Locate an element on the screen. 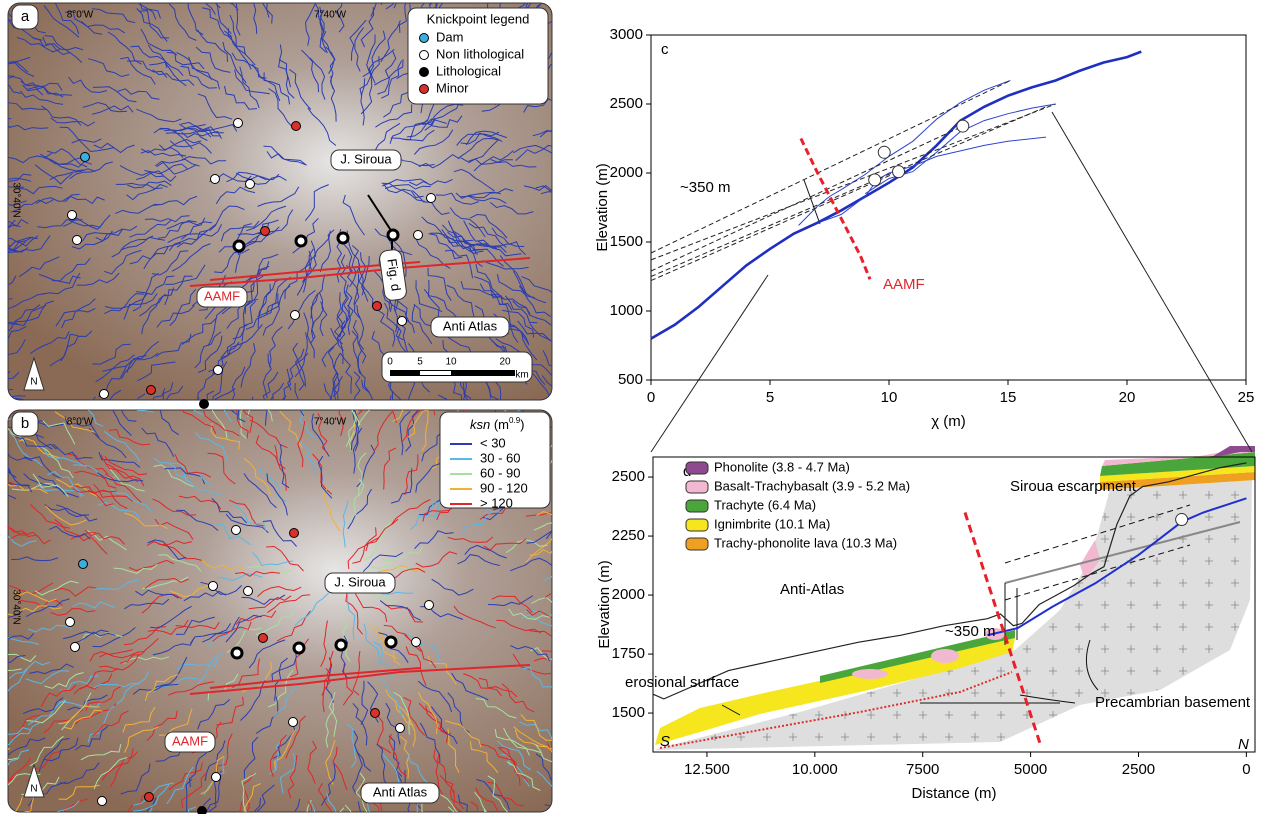  label: J. Siroua is located at coordinates (360, 581).